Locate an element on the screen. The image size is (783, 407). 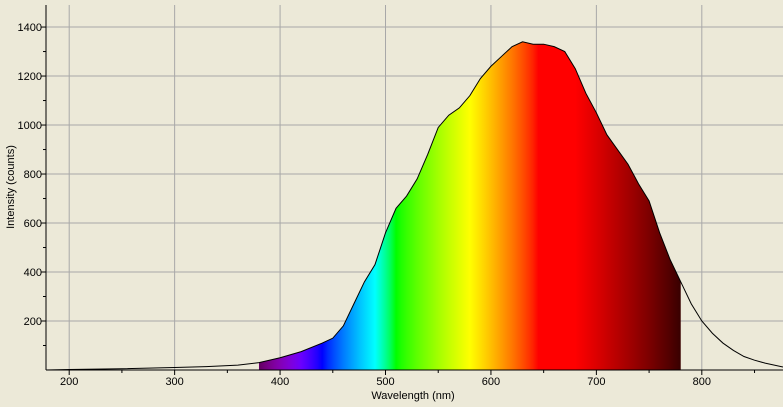
x-axis-label: Wavelength (nm) is located at coordinates (412, 396).